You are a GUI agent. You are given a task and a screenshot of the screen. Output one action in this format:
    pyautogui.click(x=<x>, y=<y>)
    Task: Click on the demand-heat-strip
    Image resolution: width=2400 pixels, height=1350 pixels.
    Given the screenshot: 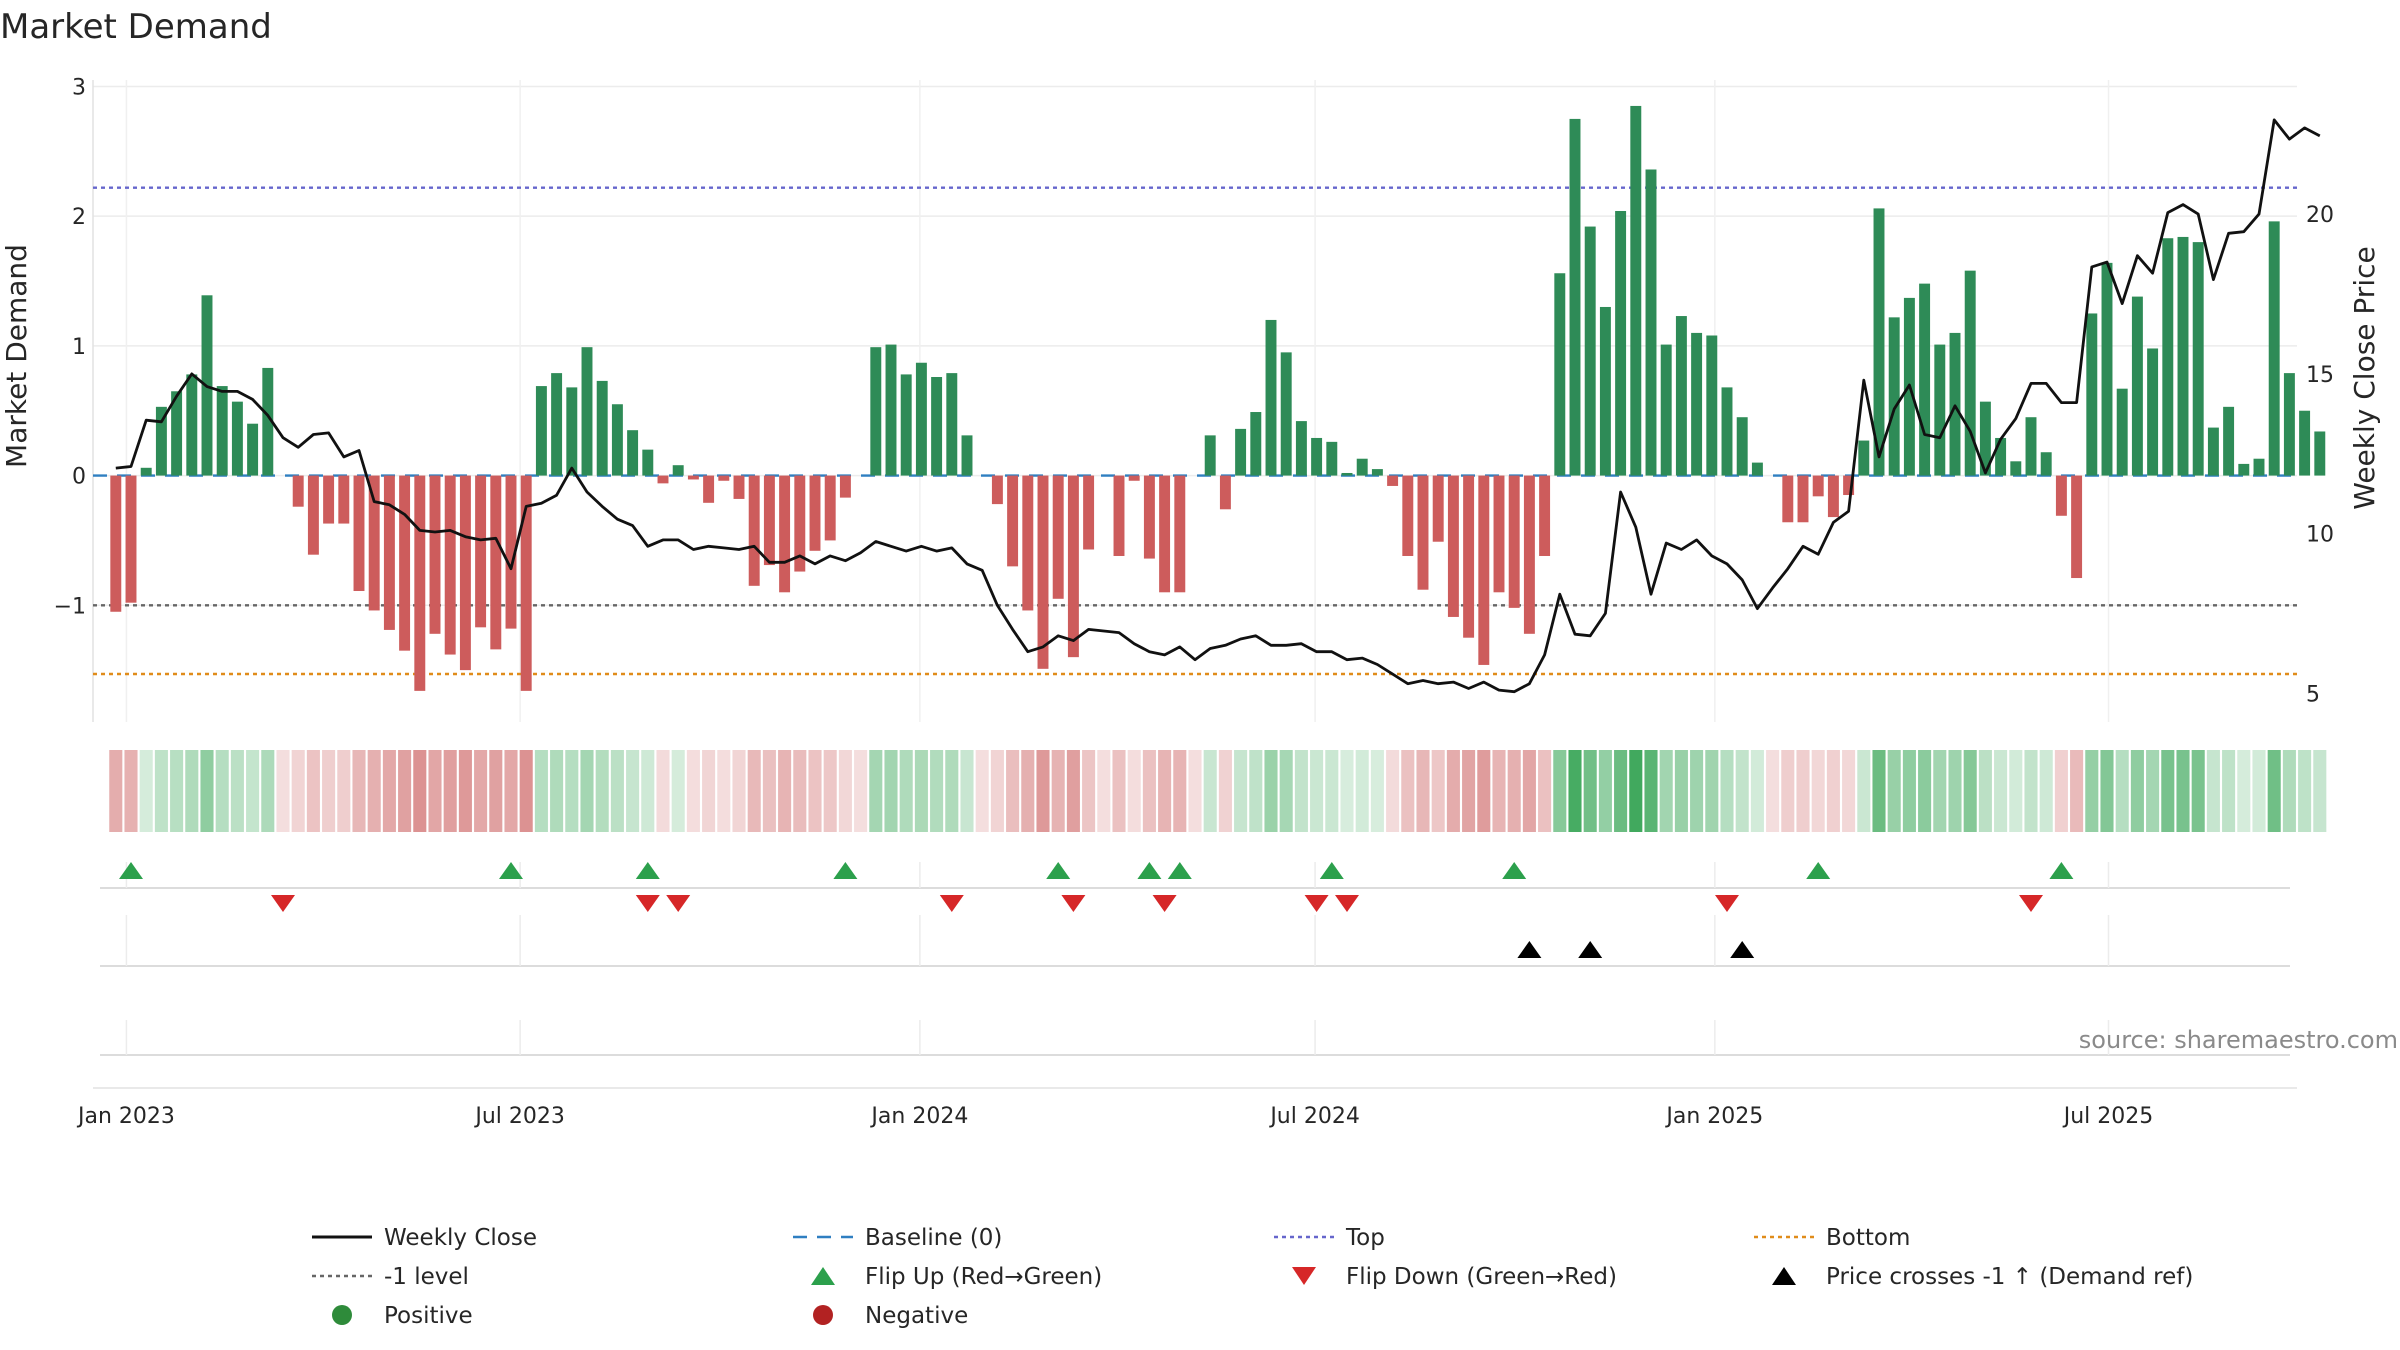 What is the action you would take?
    pyautogui.click(x=1218, y=791)
    